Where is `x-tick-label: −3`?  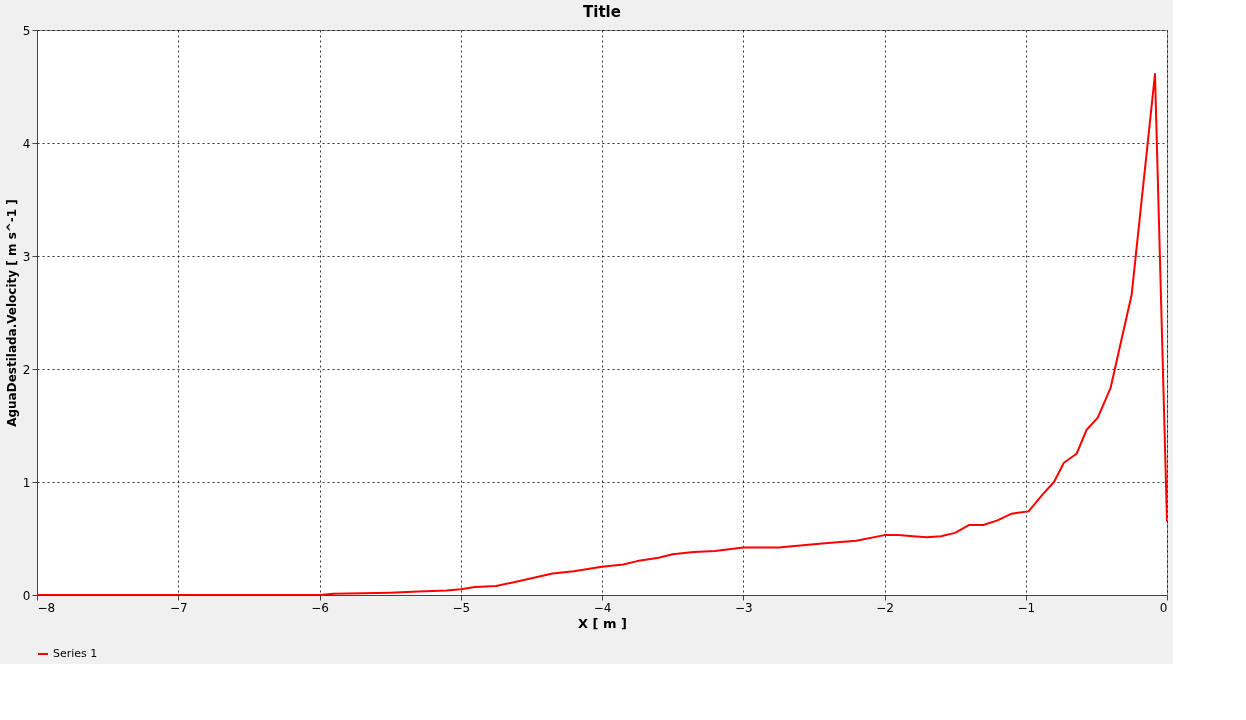
x-tick-label: −3 is located at coordinates (743, 607).